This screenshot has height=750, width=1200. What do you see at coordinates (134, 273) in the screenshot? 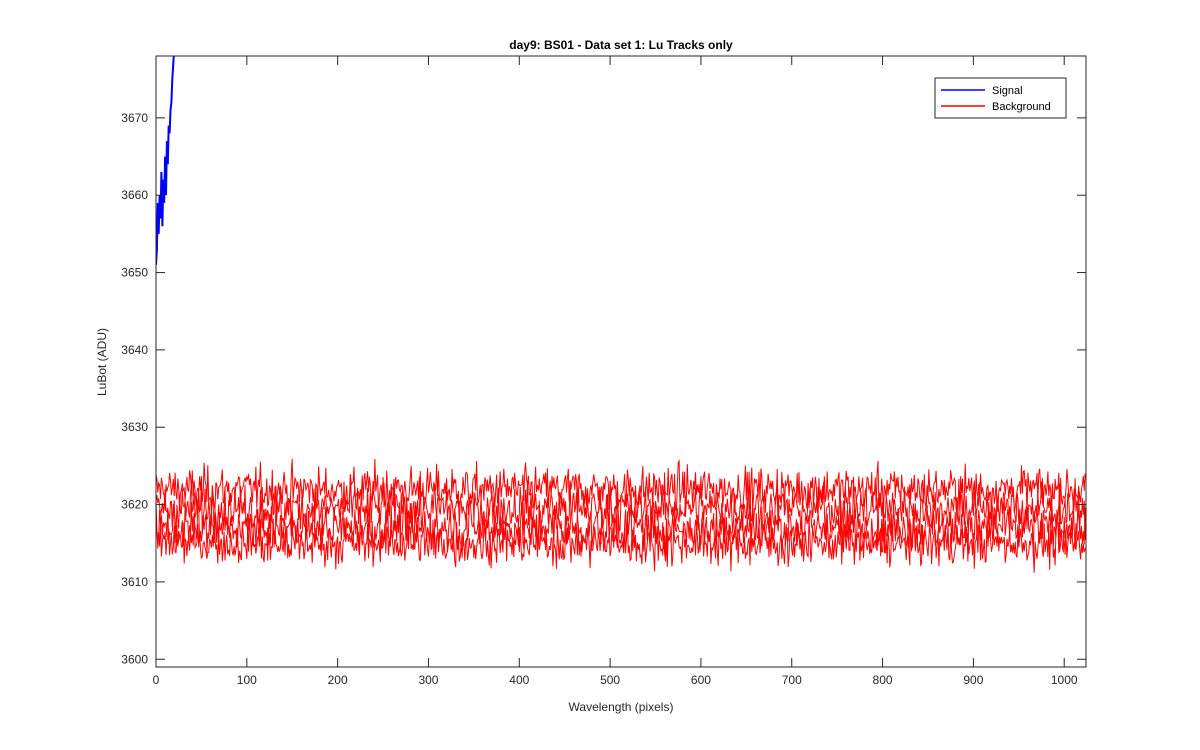
I see `y-tick-label: 3650` at bounding box center [134, 273].